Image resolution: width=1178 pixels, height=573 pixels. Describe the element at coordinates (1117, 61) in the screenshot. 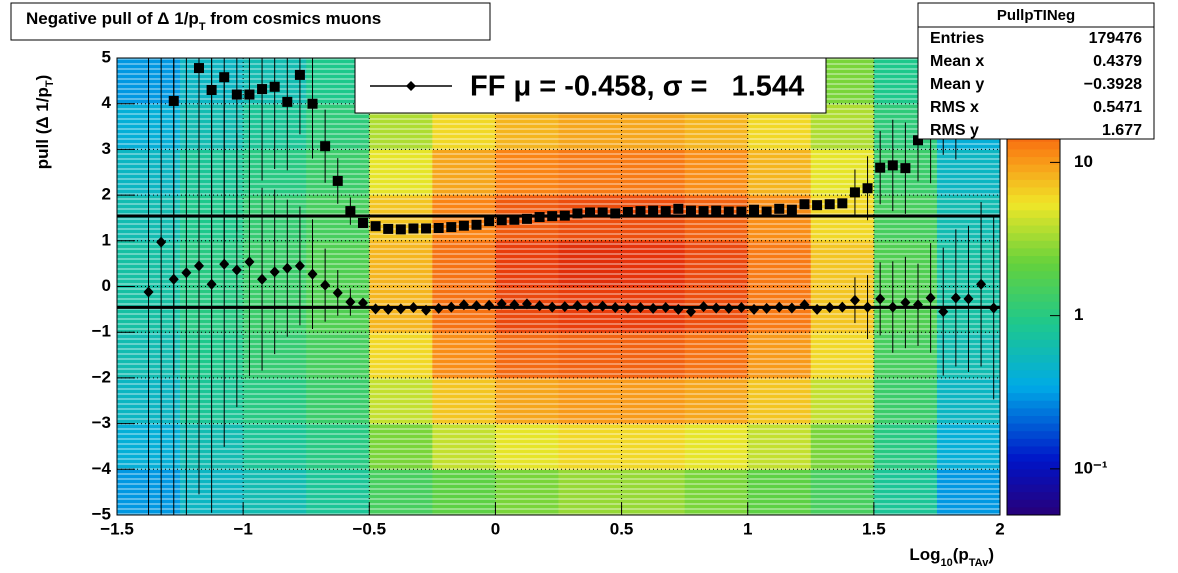

I see `stats-value: 0.4379` at that location.